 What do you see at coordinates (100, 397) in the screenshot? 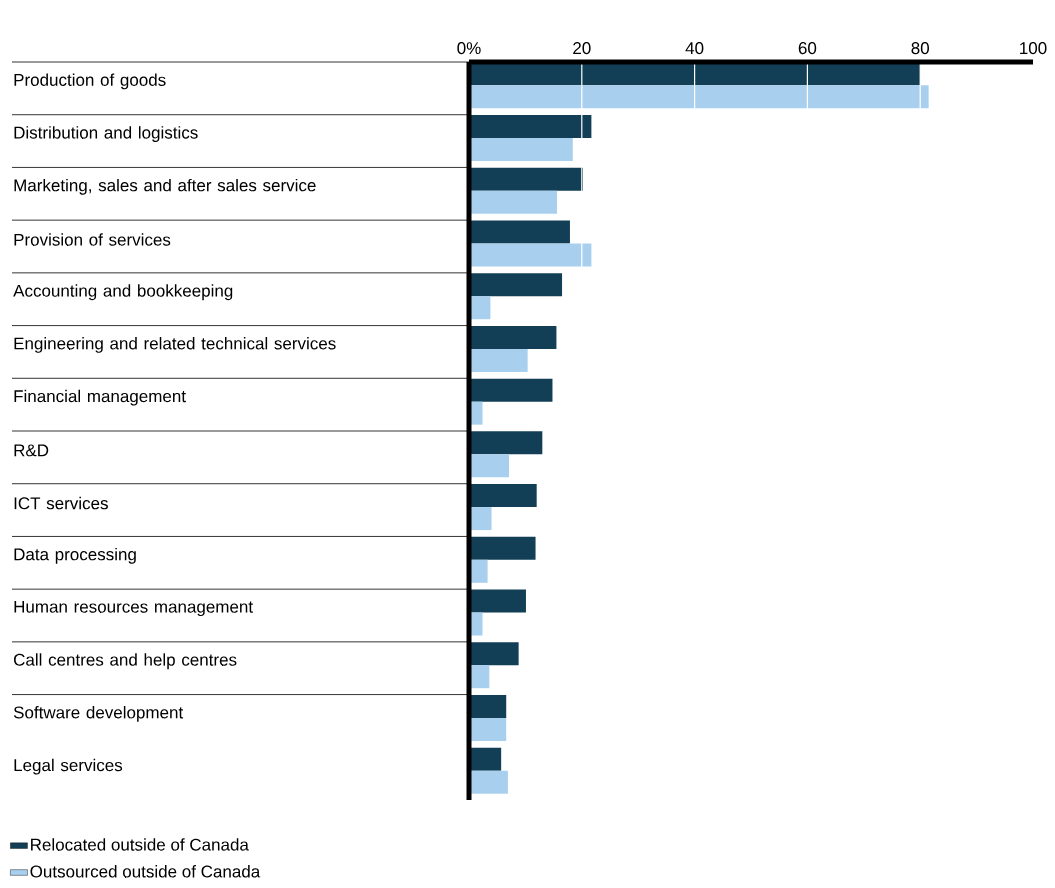
I see `y-tick-label: Financial management` at bounding box center [100, 397].